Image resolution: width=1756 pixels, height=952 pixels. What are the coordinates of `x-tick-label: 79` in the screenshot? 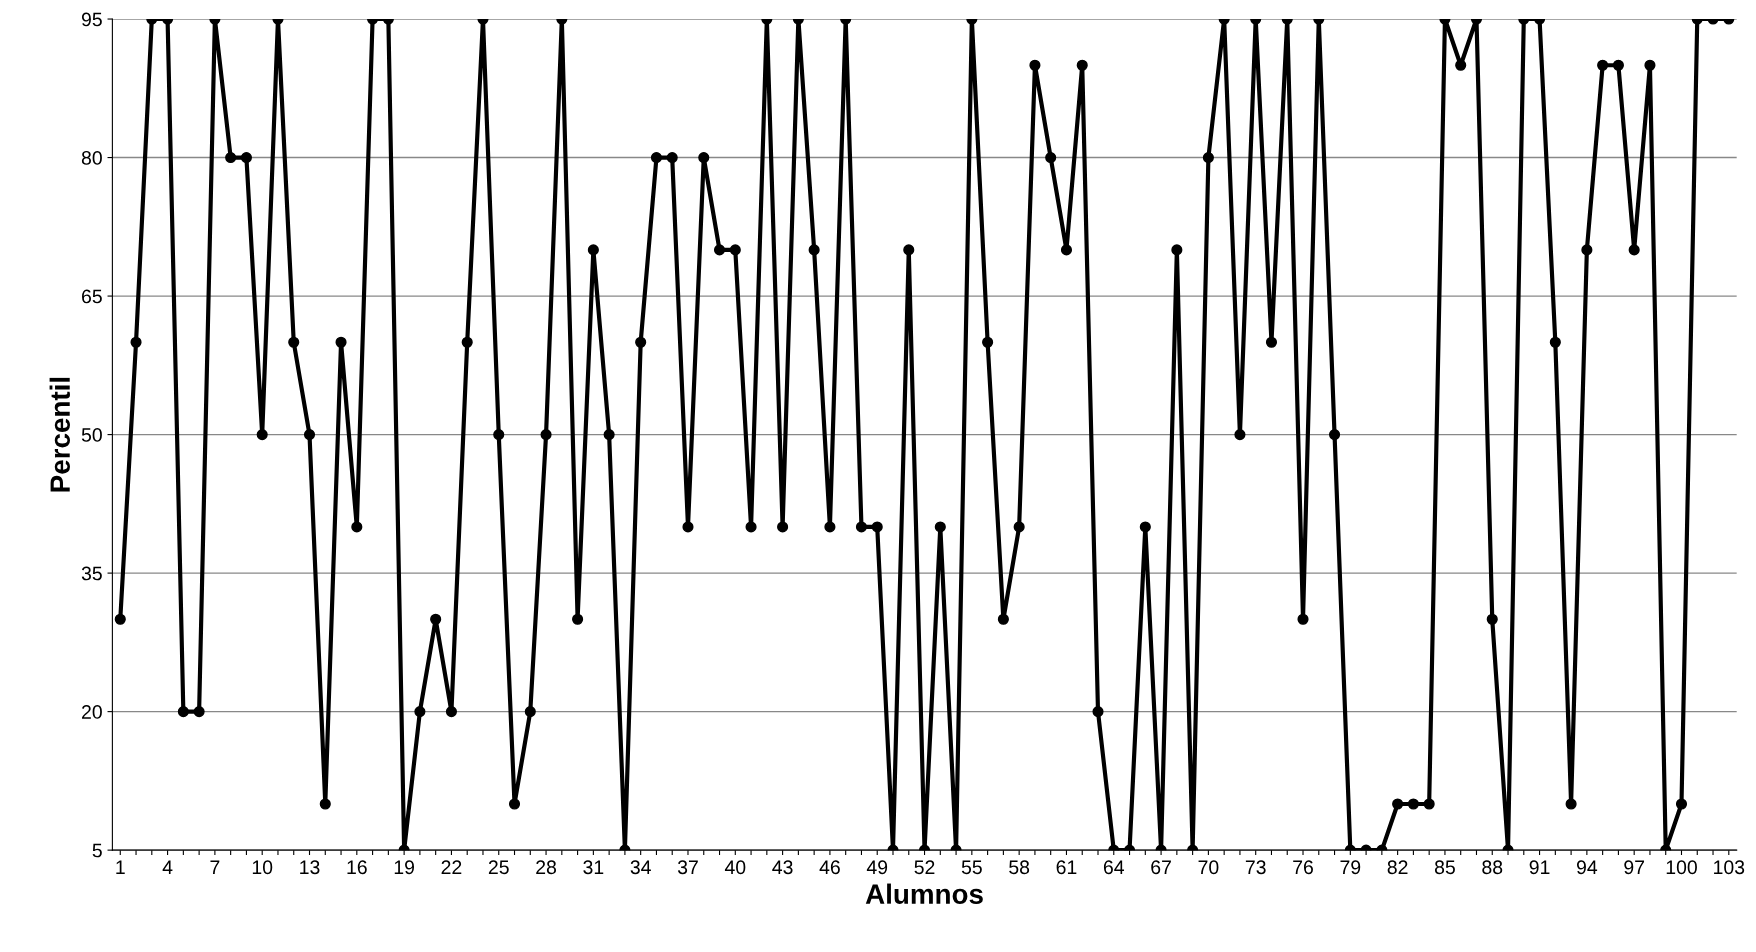 It's located at (1350, 867).